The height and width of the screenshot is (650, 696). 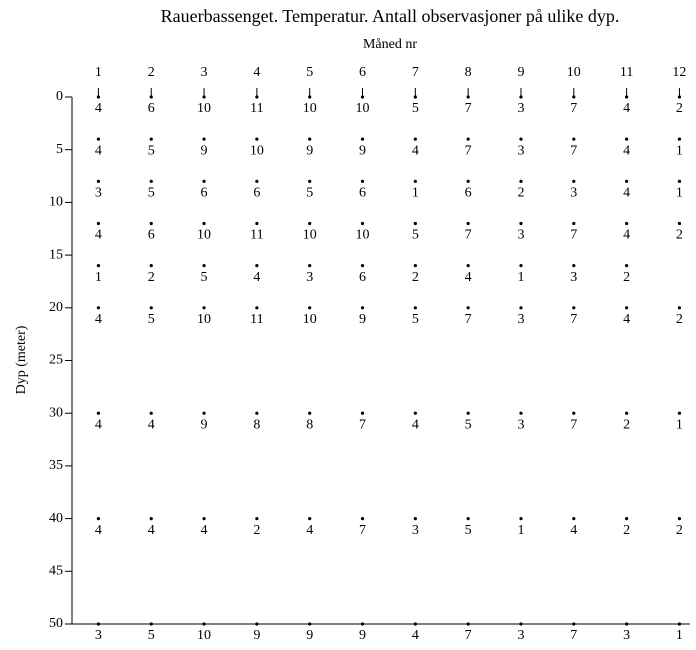 I want to click on y-tick-label: 5, so click(x=59, y=149).